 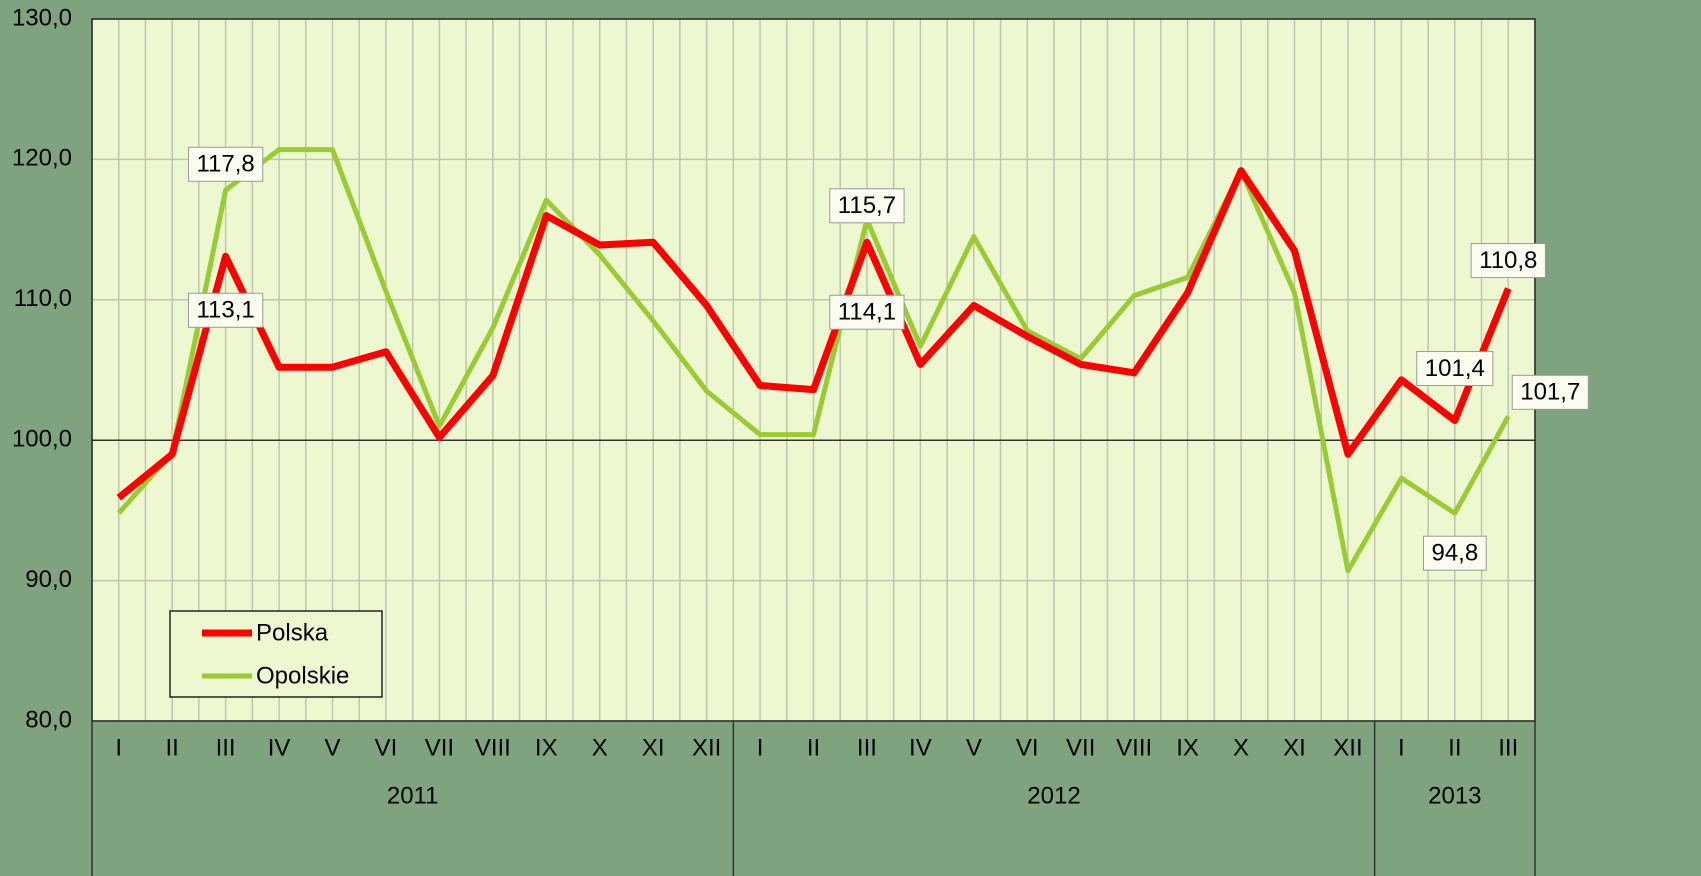 I want to click on data-label: 101,7, so click(x=1550, y=392).